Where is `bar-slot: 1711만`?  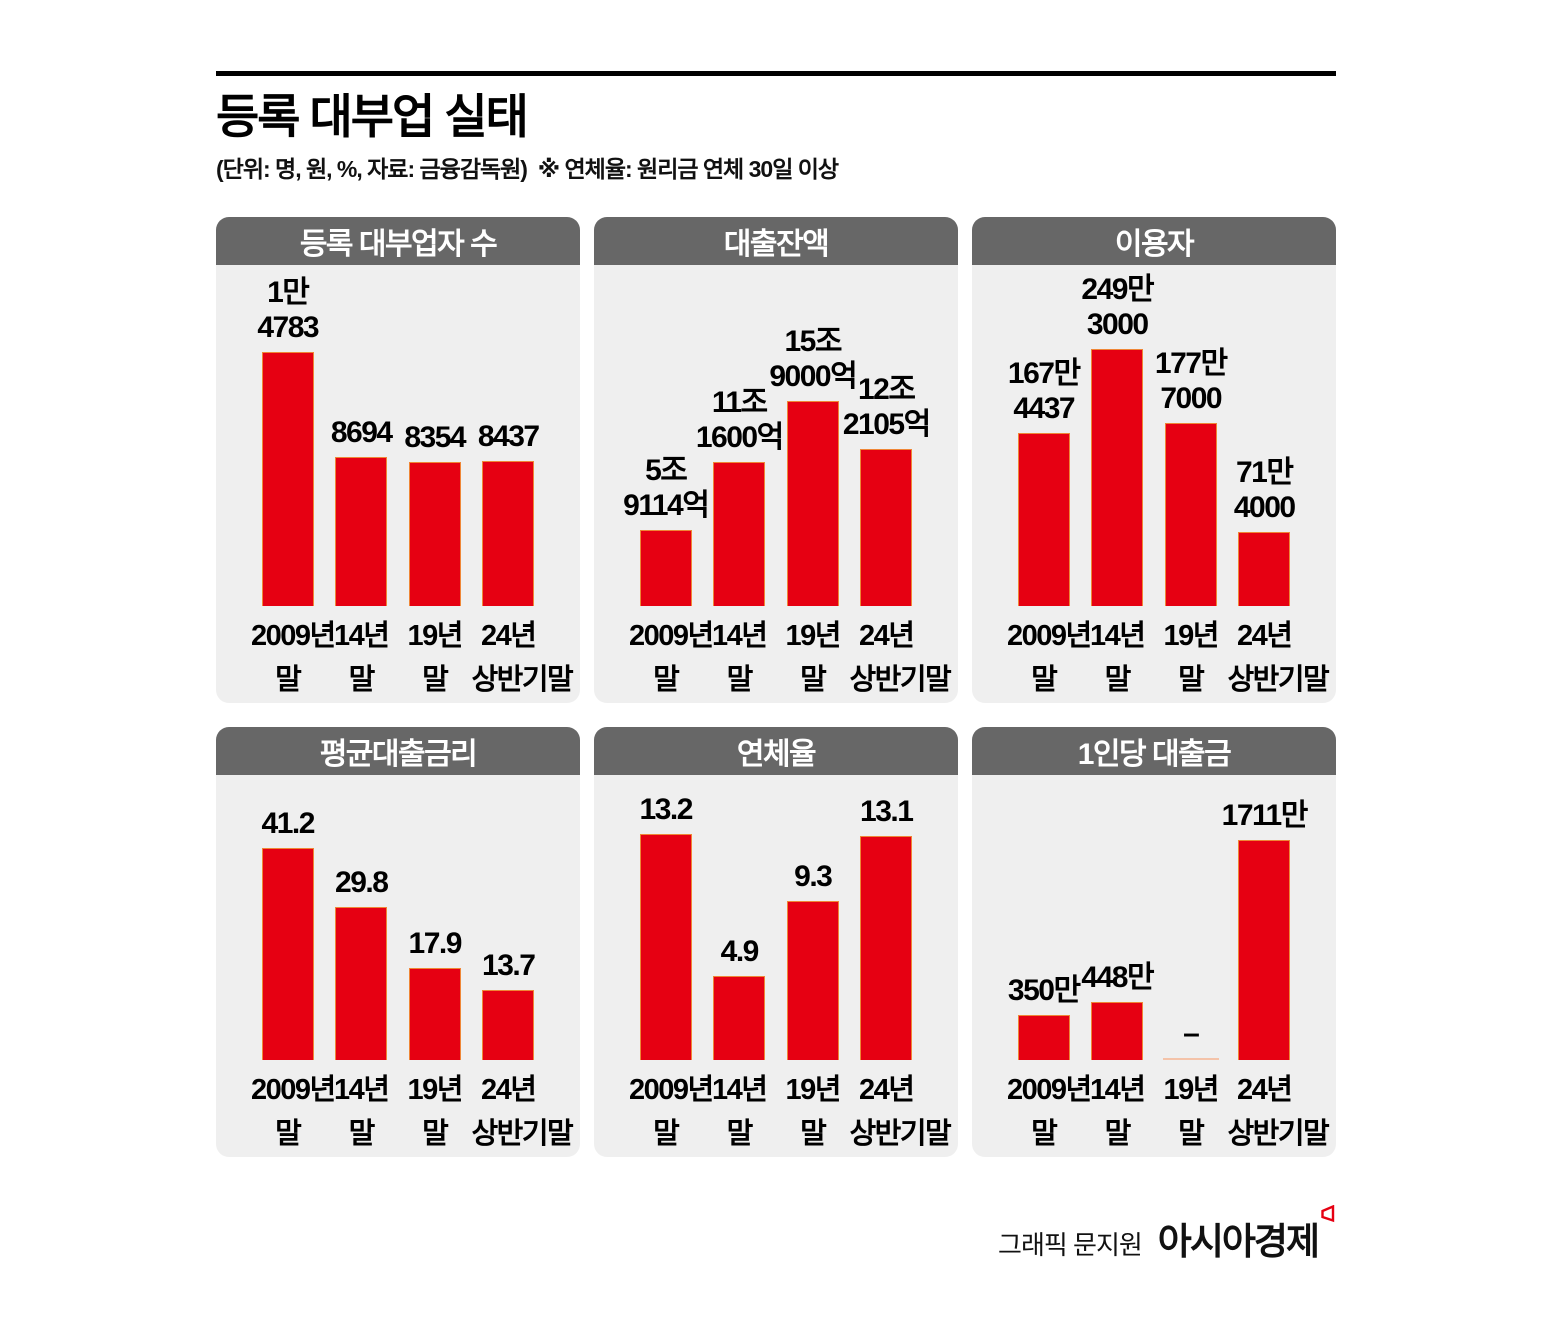
bar-slot: 1711만 is located at coordinates (1265, 930).